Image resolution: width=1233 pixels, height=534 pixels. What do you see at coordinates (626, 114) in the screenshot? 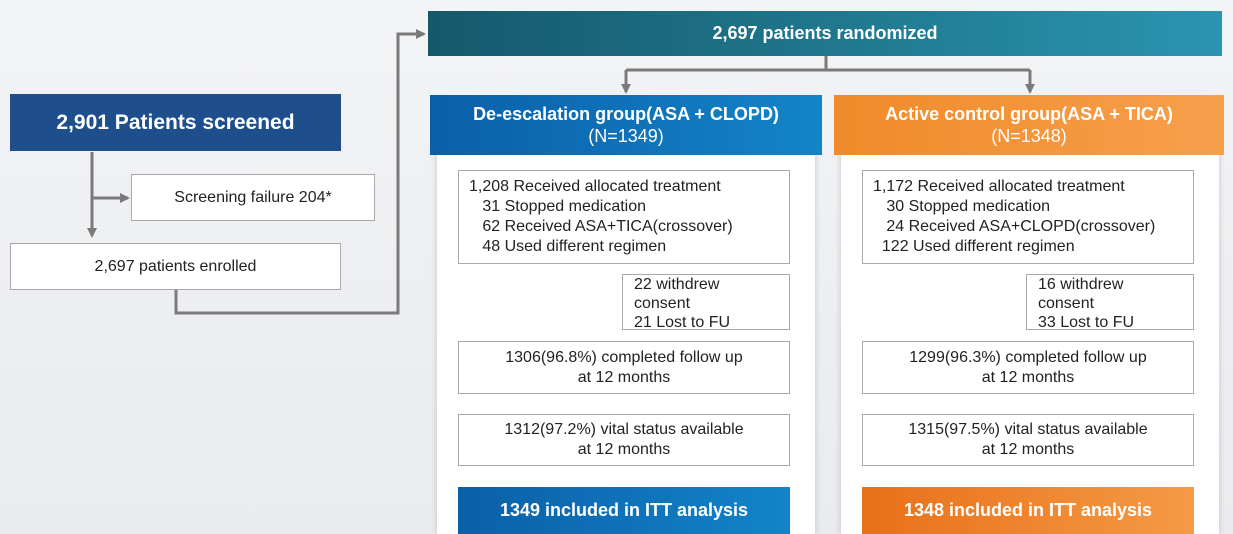
I see `left-group-title: De-escalation group(ASA + CLOPD)` at bounding box center [626, 114].